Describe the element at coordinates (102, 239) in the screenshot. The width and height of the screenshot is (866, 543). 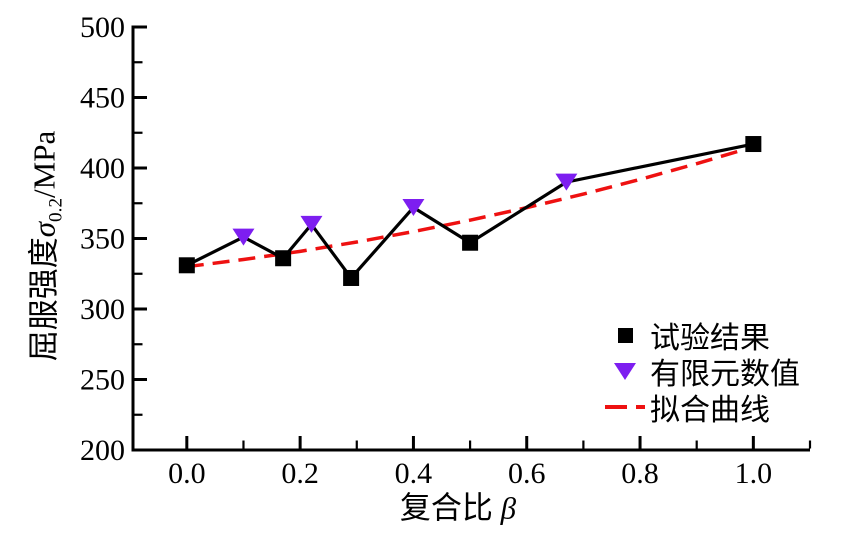
I see `y-tick-label: 350` at that location.